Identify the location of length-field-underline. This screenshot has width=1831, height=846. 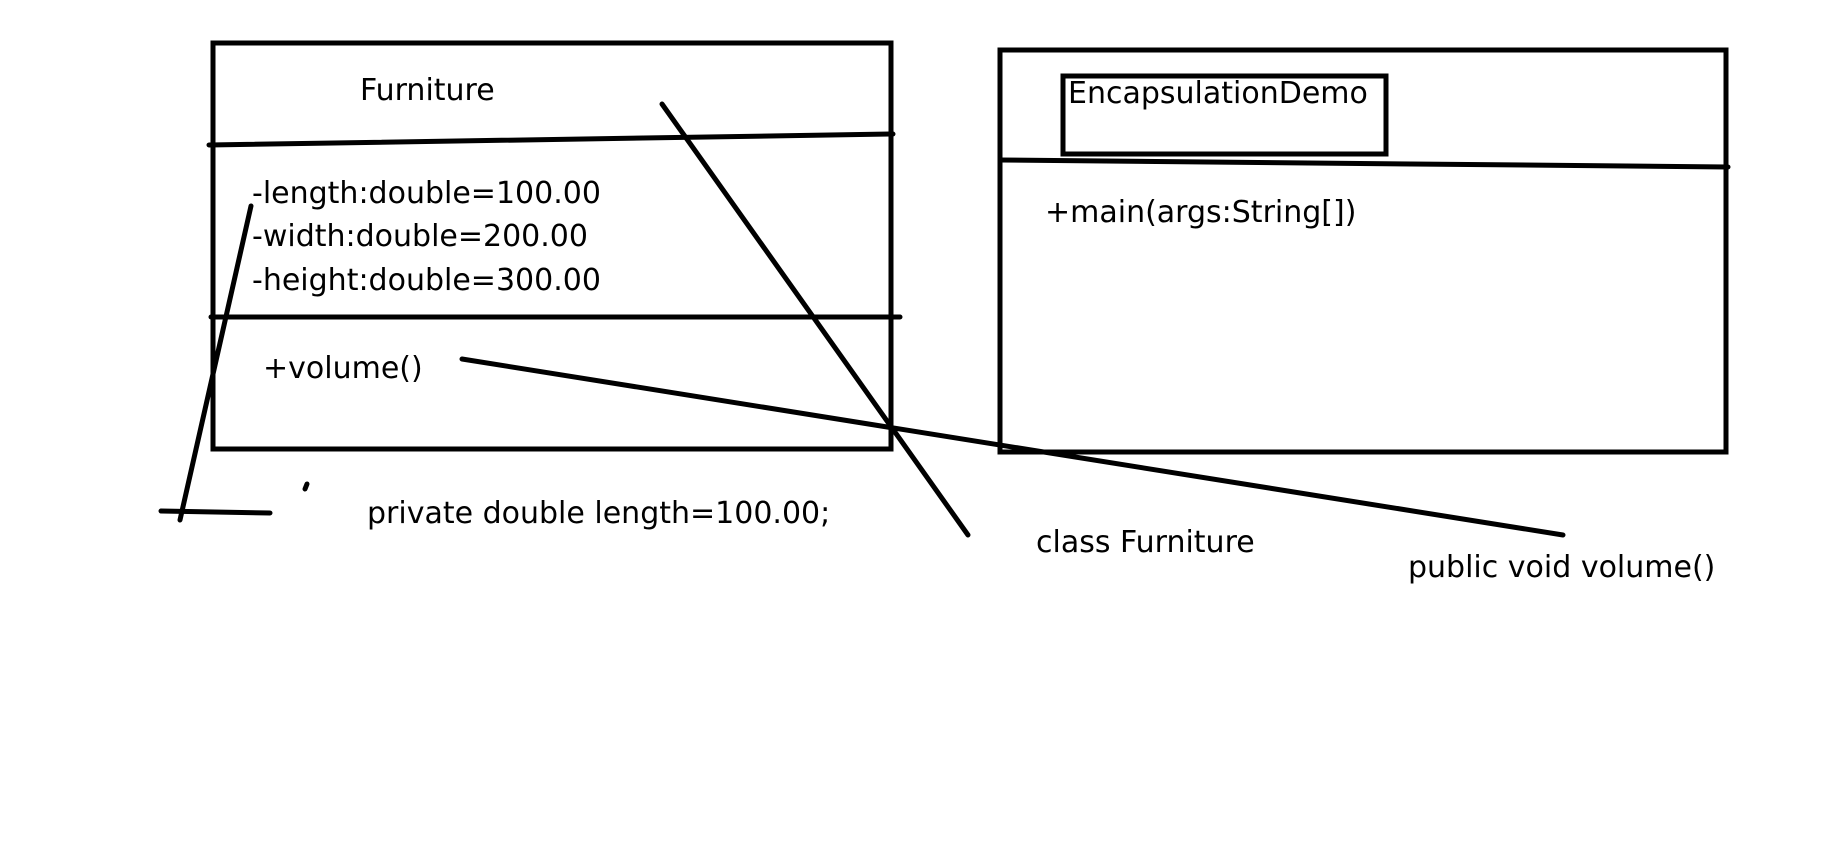
(215, 512).